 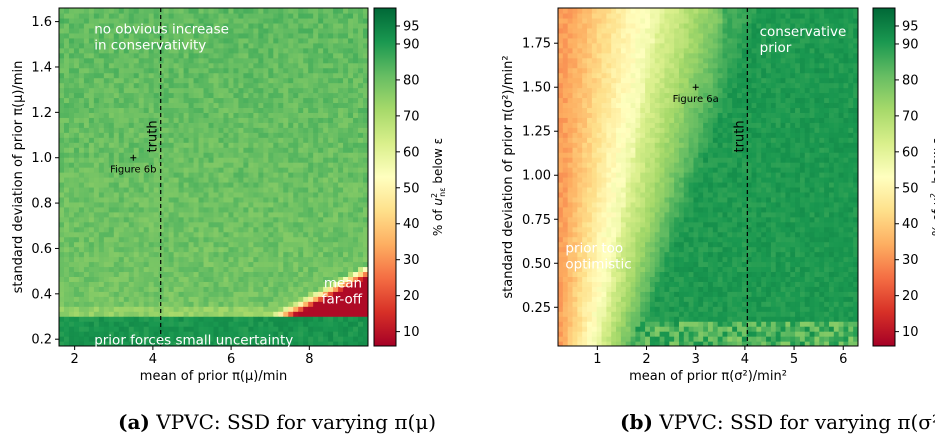 I want to click on caption-b-letter: (b), so click(x=636, y=422).